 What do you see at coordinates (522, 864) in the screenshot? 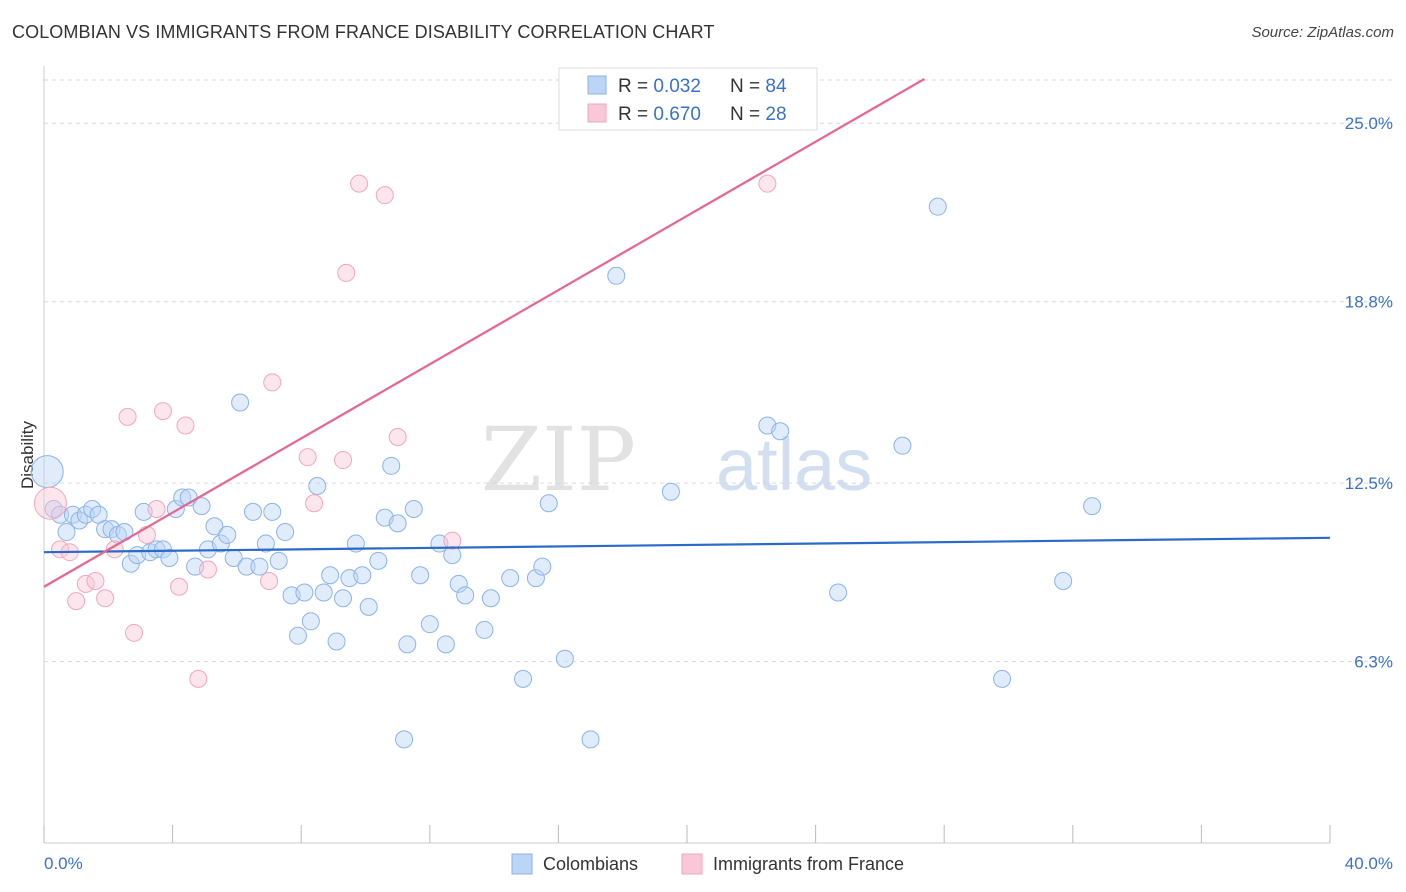
I see `bottom-legend-swatch-blue` at bounding box center [522, 864].